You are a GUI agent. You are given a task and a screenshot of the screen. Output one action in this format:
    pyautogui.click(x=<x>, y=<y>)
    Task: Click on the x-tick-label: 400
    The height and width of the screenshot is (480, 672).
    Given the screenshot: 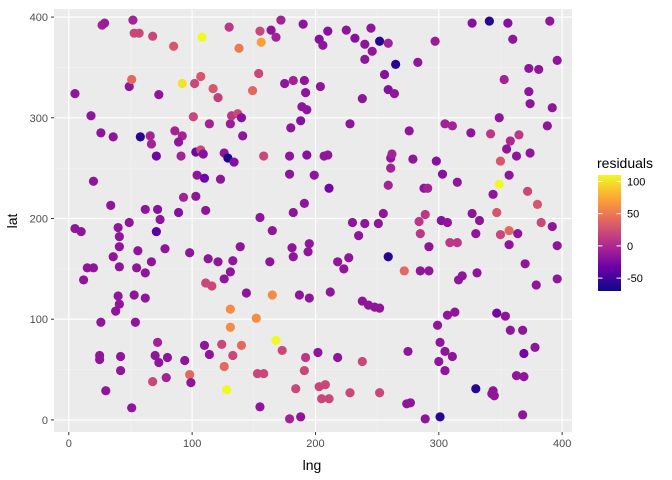 What is the action you would take?
    pyautogui.click(x=562, y=444)
    